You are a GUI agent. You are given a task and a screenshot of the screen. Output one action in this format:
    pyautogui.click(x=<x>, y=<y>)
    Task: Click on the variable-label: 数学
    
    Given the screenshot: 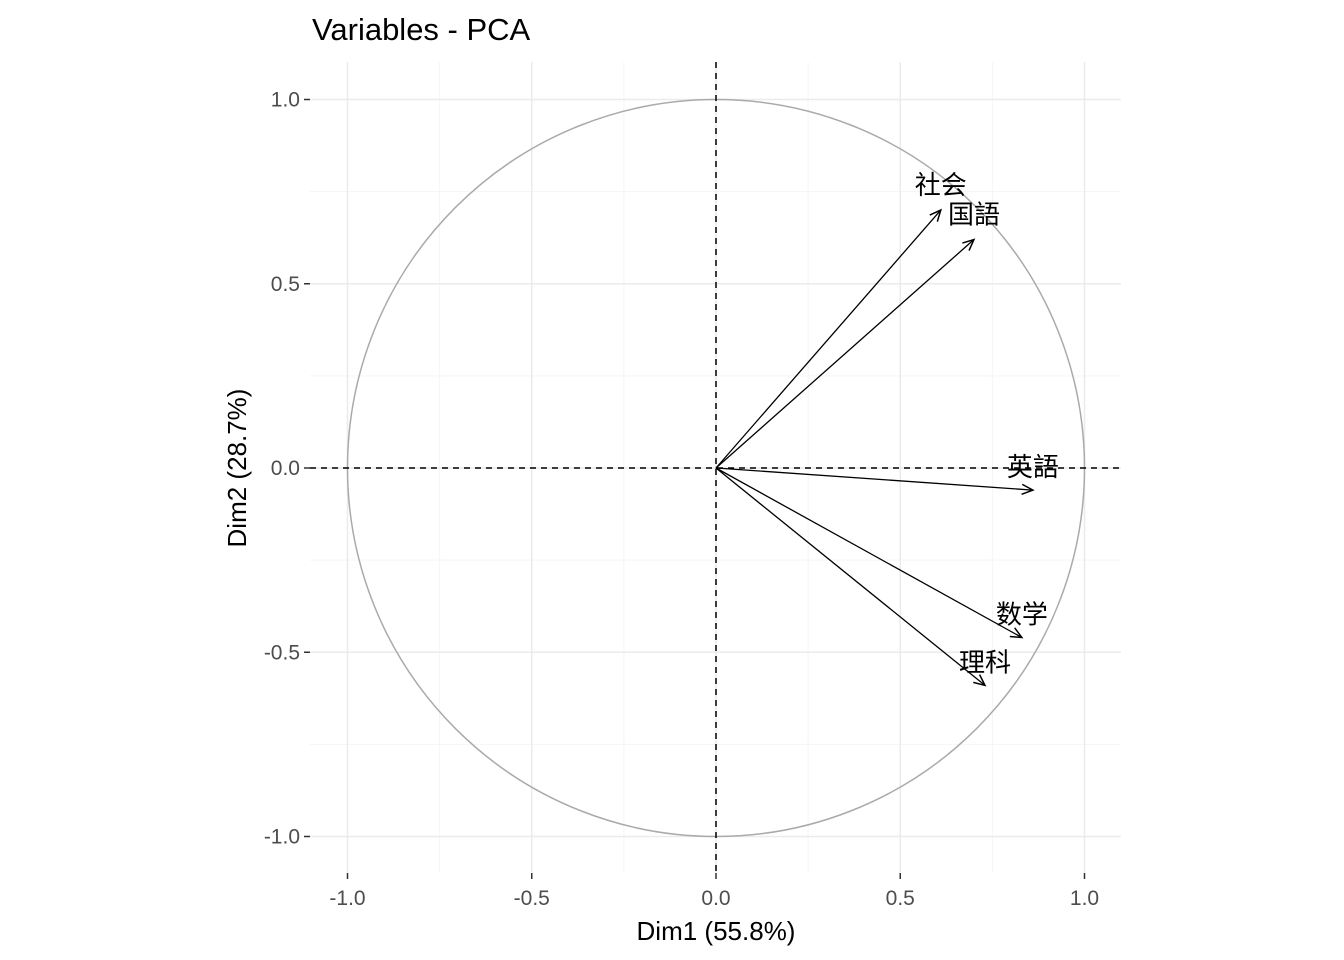 What is the action you would take?
    pyautogui.click(x=1022, y=616)
    